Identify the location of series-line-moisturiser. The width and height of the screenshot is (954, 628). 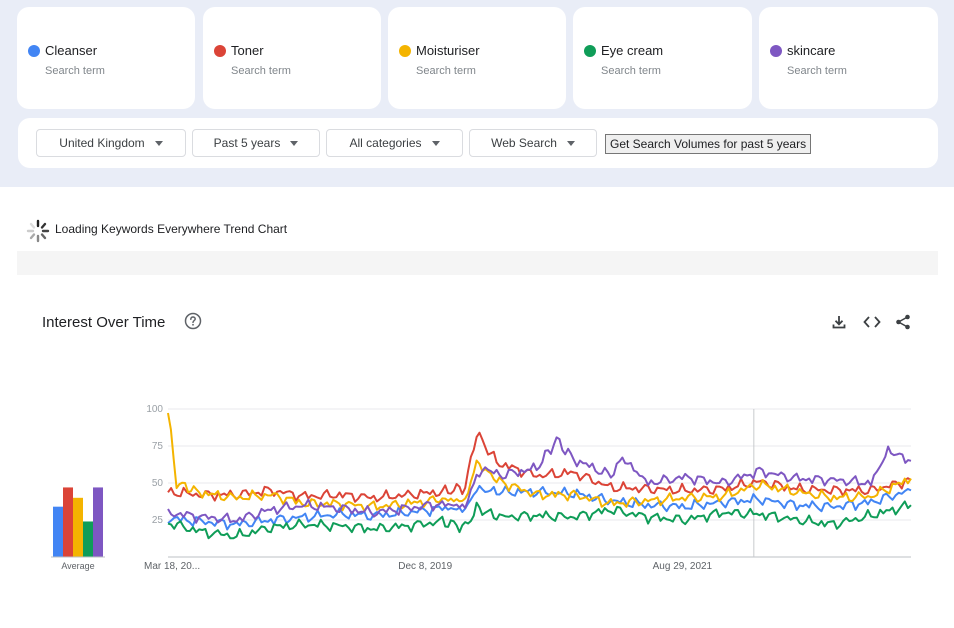
(539, 462).